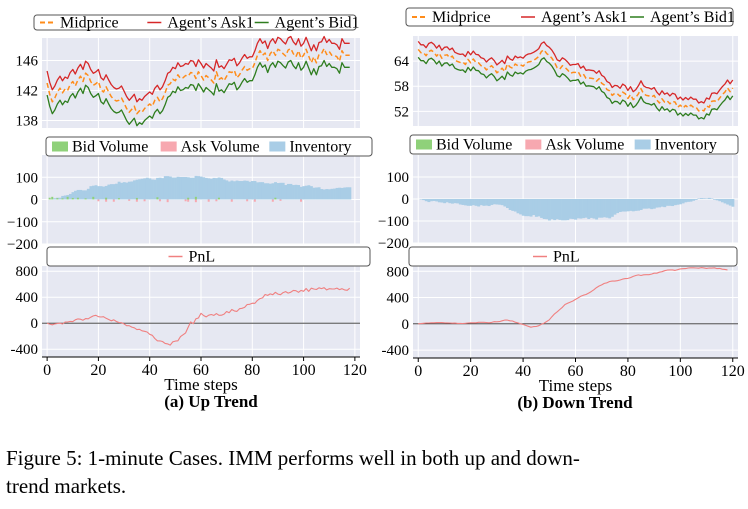  What do you see at coordinates (355, 370) in the screenshot?
I see `xtick-label: 120` at bounding box center [355, 370].